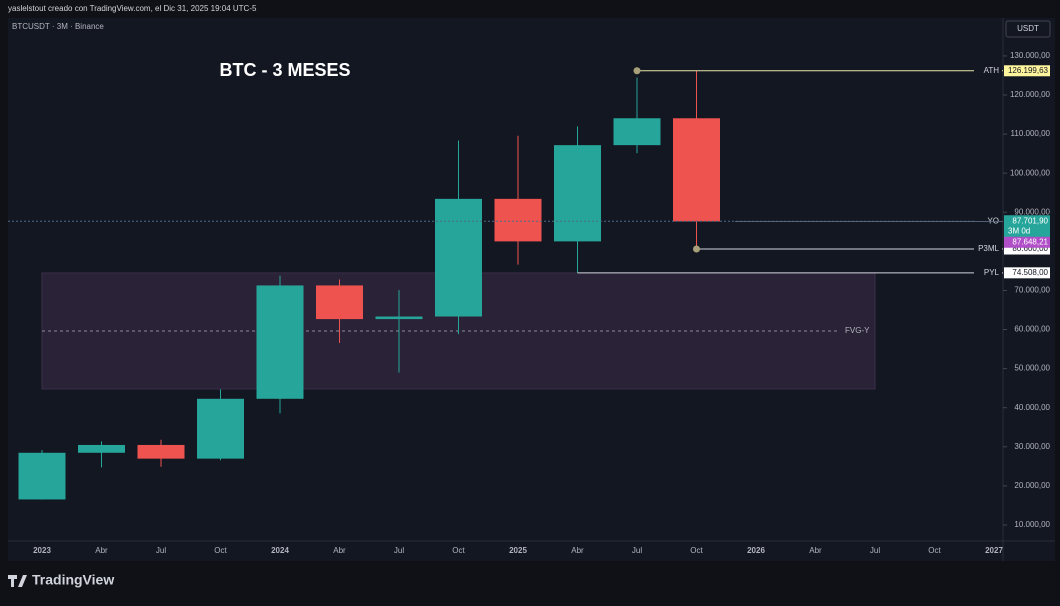 This screenshot has height=606, width=1060. Describe the element at coordinates (1030, 248) in the screenshot. I see `price-tag-label: 80.600,00` at that location.